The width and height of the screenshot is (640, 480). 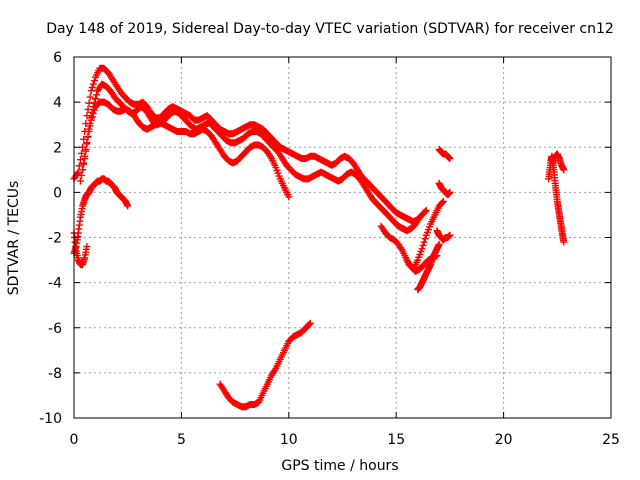 What do you see at coordinates (57, 148) in the screenshot?
I see `y-tick-label: 2` at bounding box center [57, 148].